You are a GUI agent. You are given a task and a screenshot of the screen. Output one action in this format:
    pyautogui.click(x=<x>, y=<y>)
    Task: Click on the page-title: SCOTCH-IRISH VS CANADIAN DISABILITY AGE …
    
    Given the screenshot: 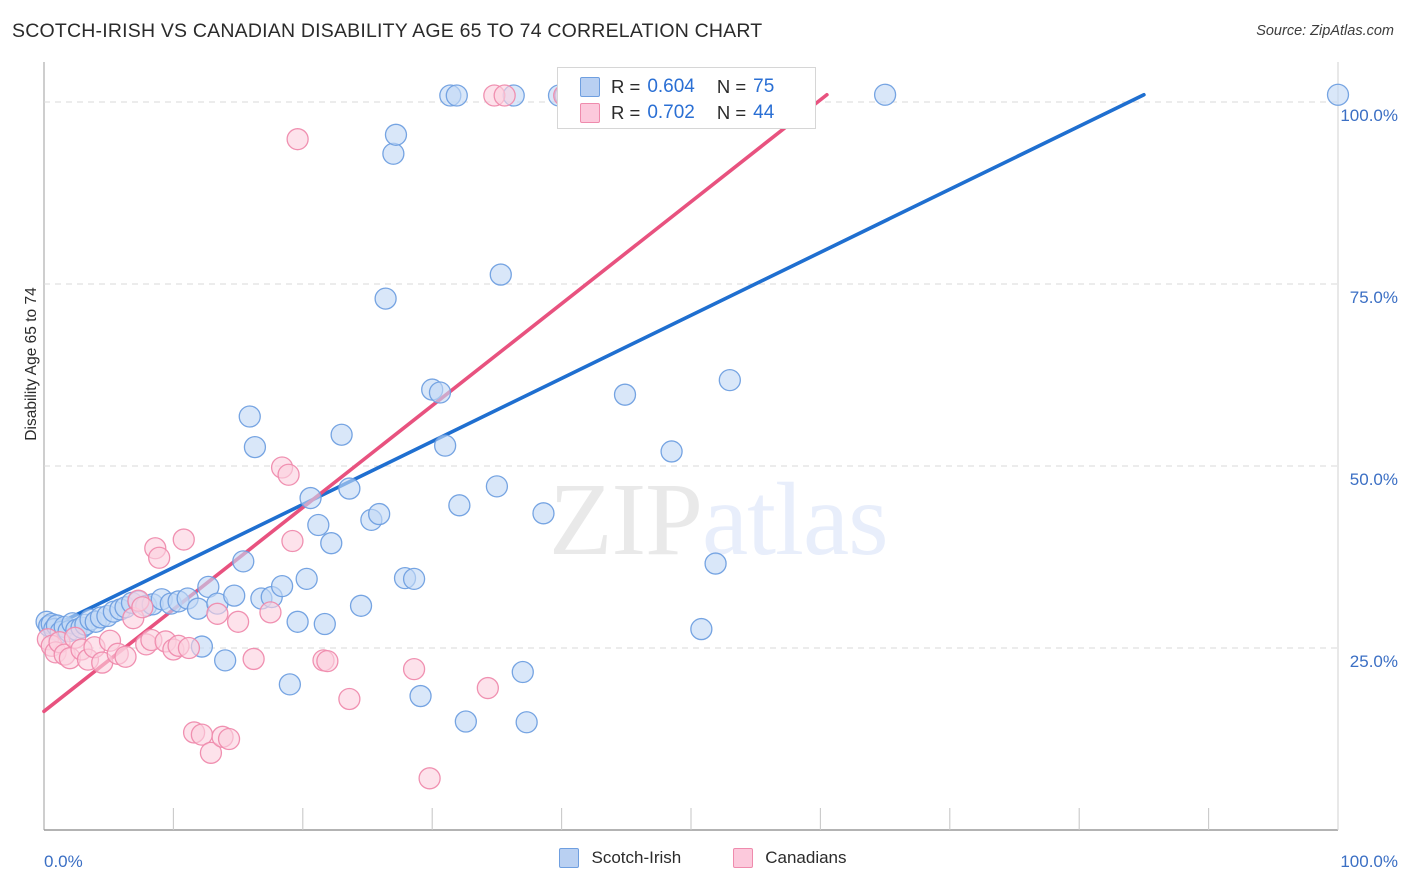 What is the action you would take?
    pyautogui.click(x=387, y=31)
    